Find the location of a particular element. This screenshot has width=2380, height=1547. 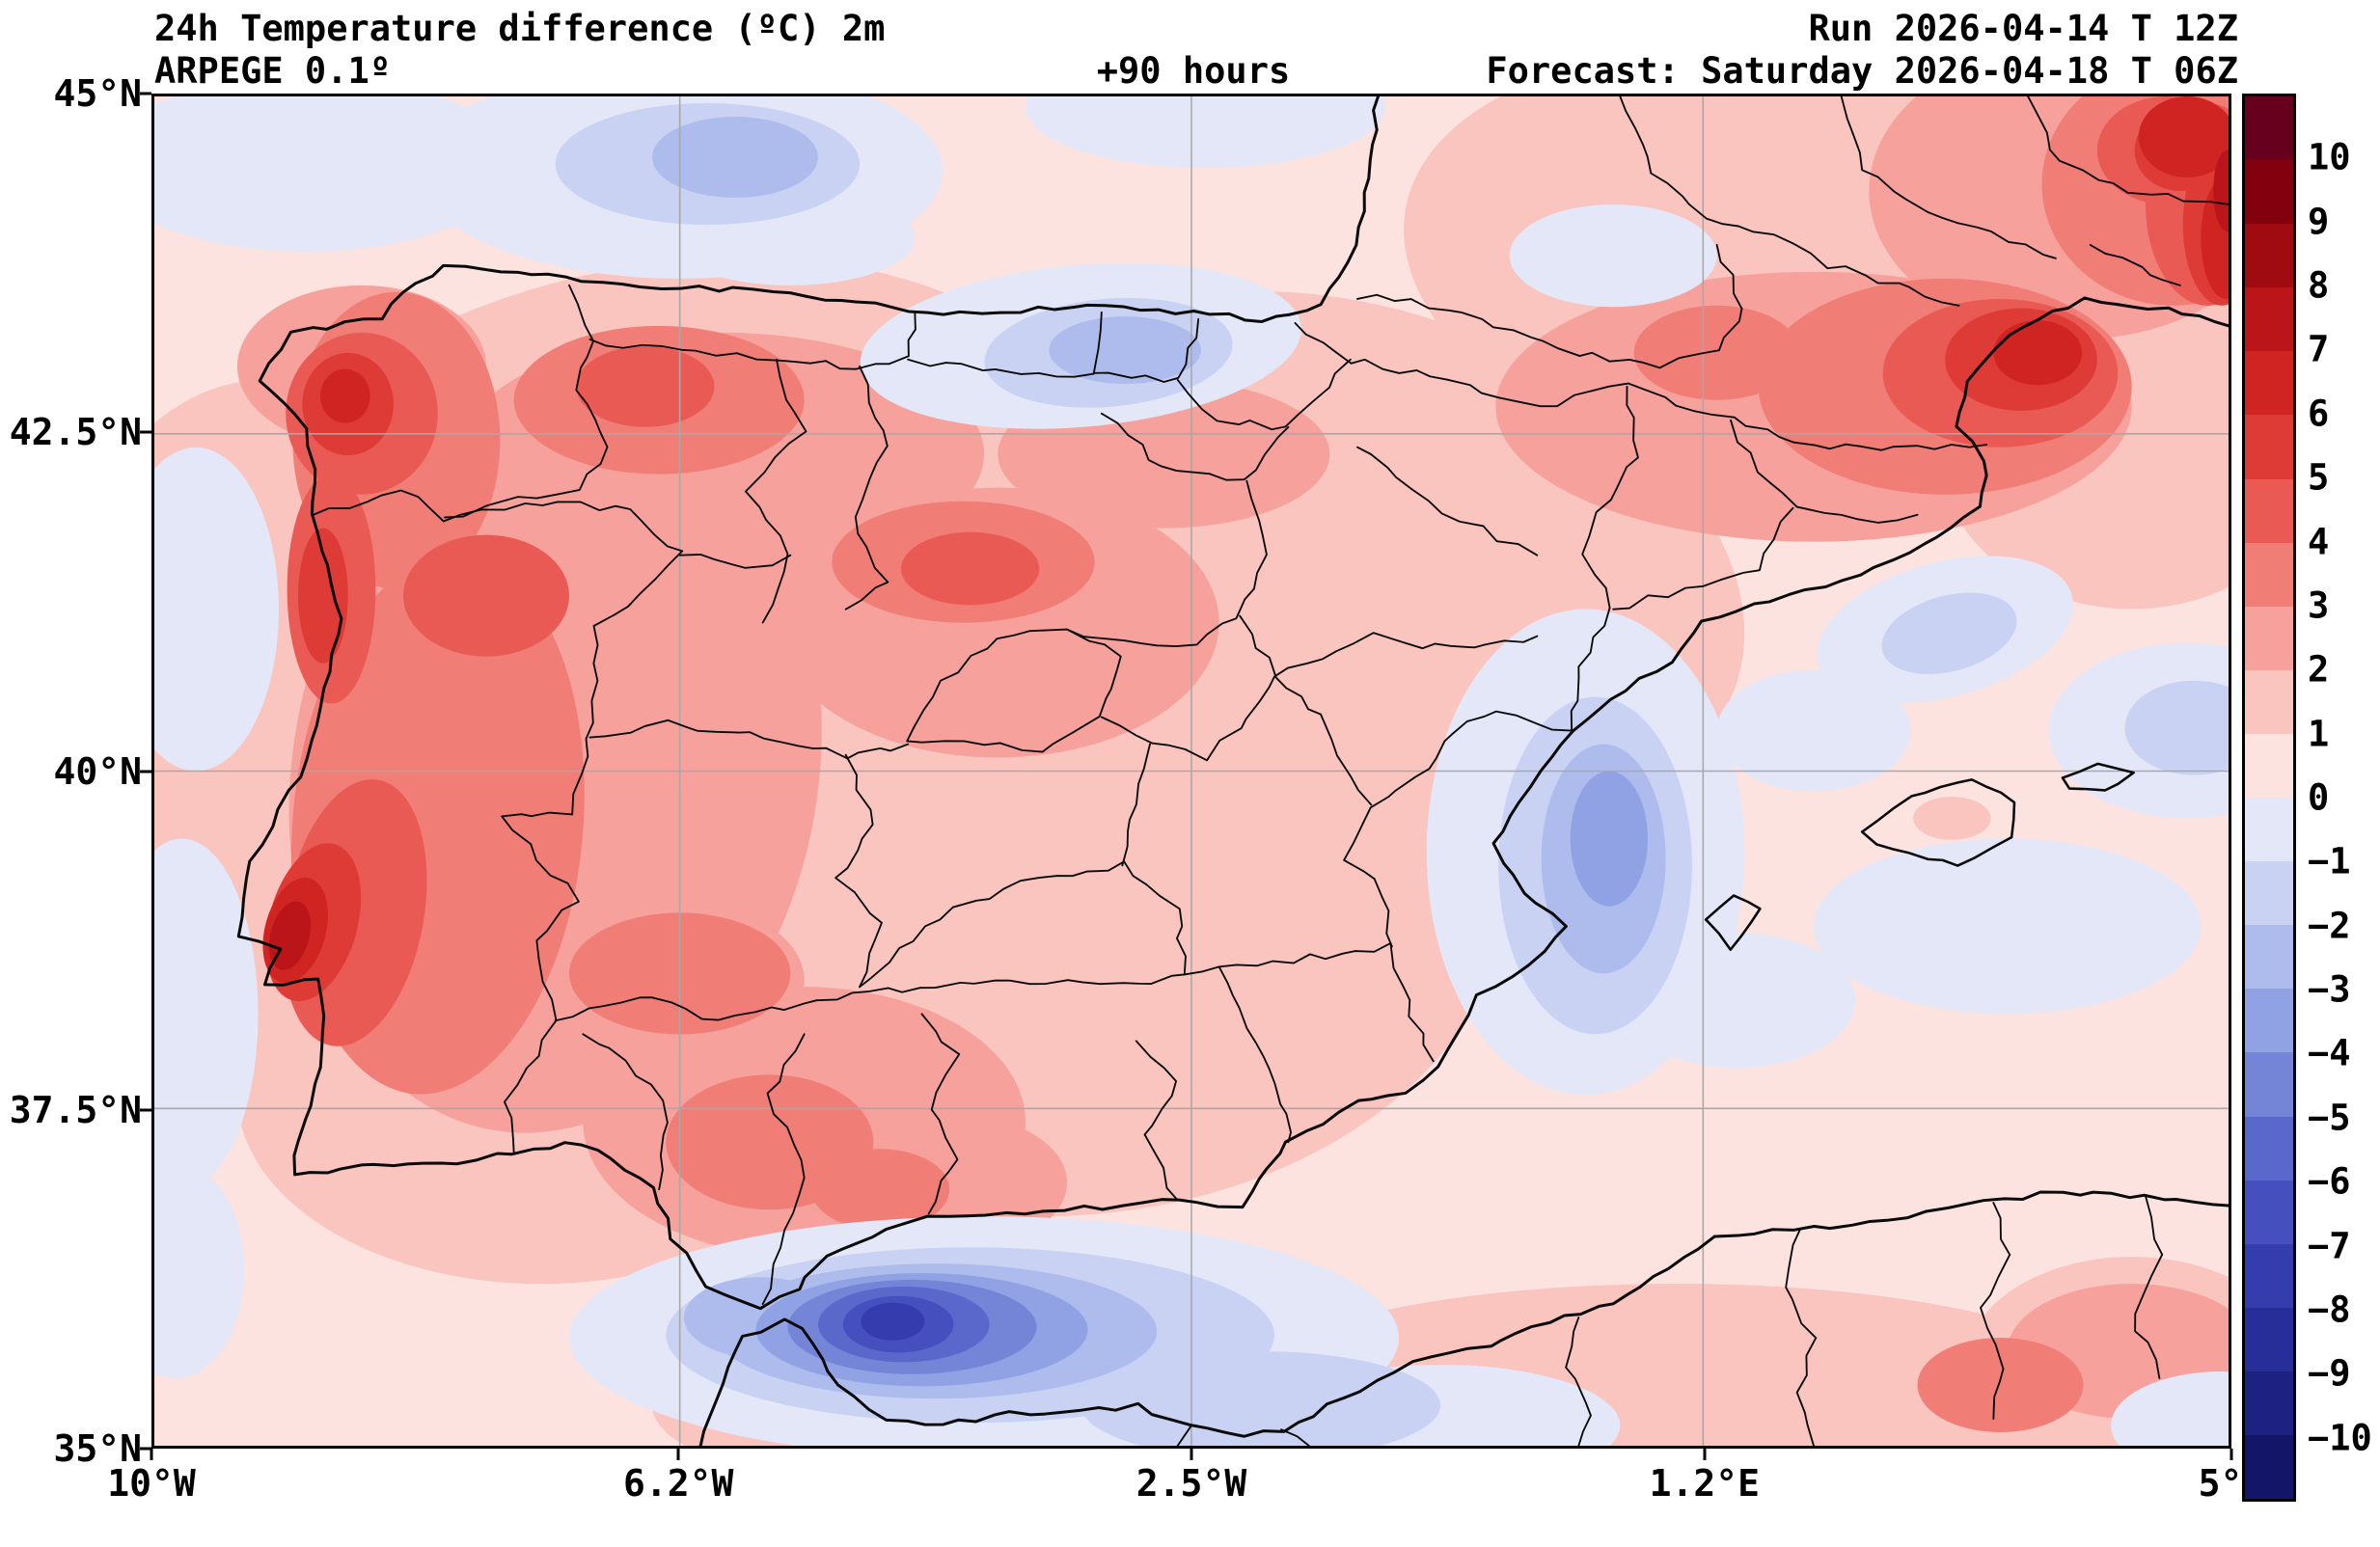

model-label: ARPEGE 0.1º is located at coordinates (273, 71).